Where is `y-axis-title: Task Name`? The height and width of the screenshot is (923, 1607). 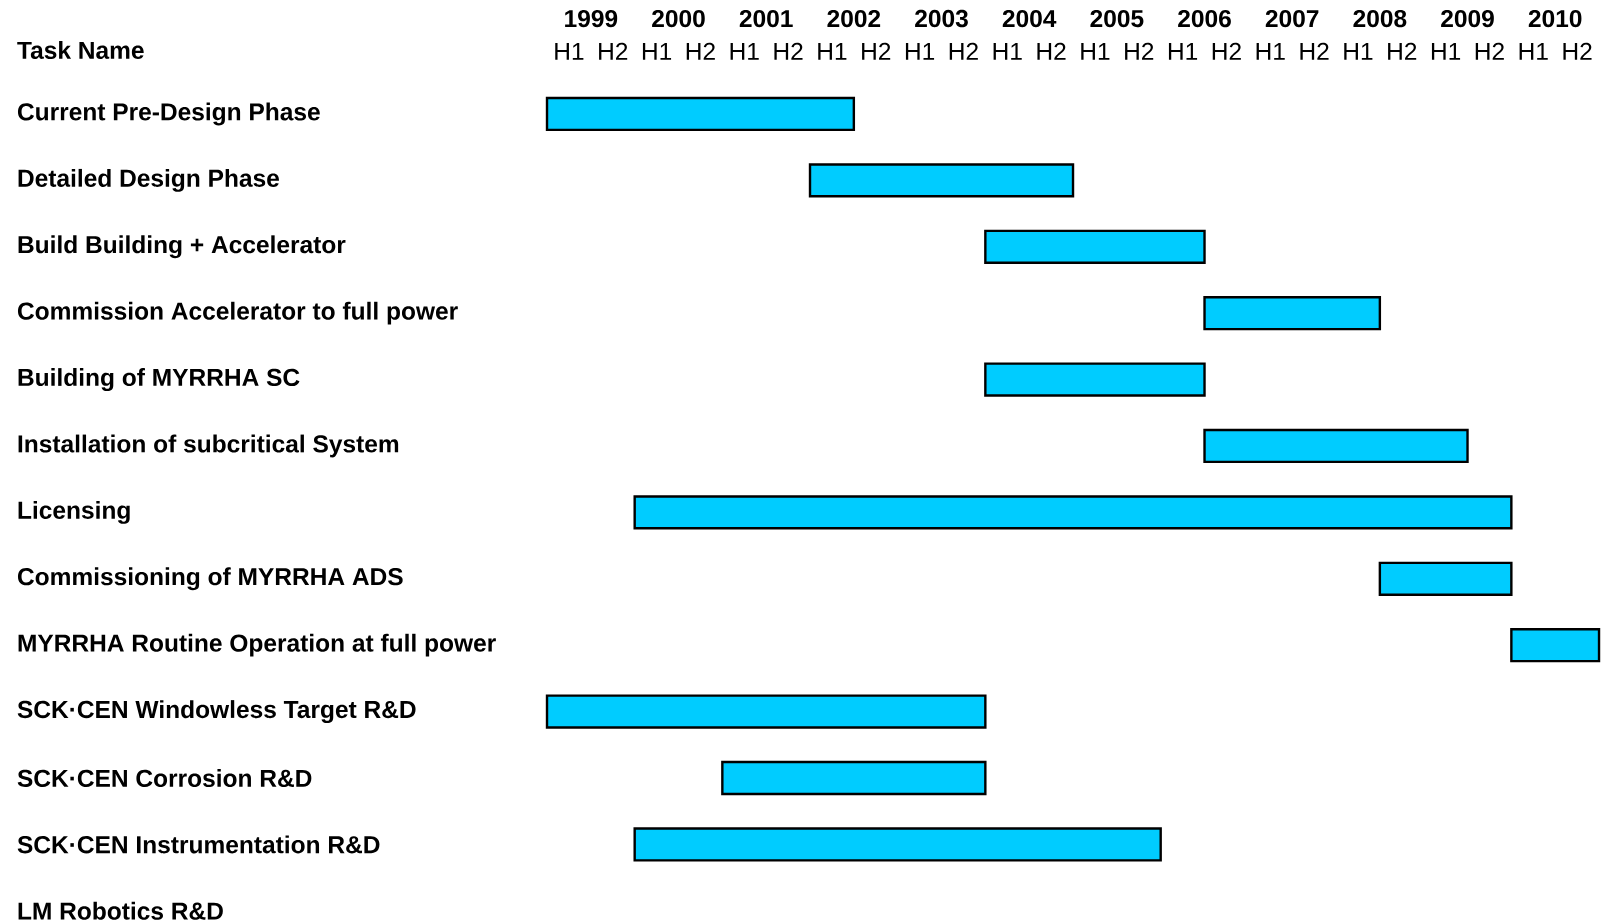 y-axis-title: Task Name is located at coordinates (80, 49).